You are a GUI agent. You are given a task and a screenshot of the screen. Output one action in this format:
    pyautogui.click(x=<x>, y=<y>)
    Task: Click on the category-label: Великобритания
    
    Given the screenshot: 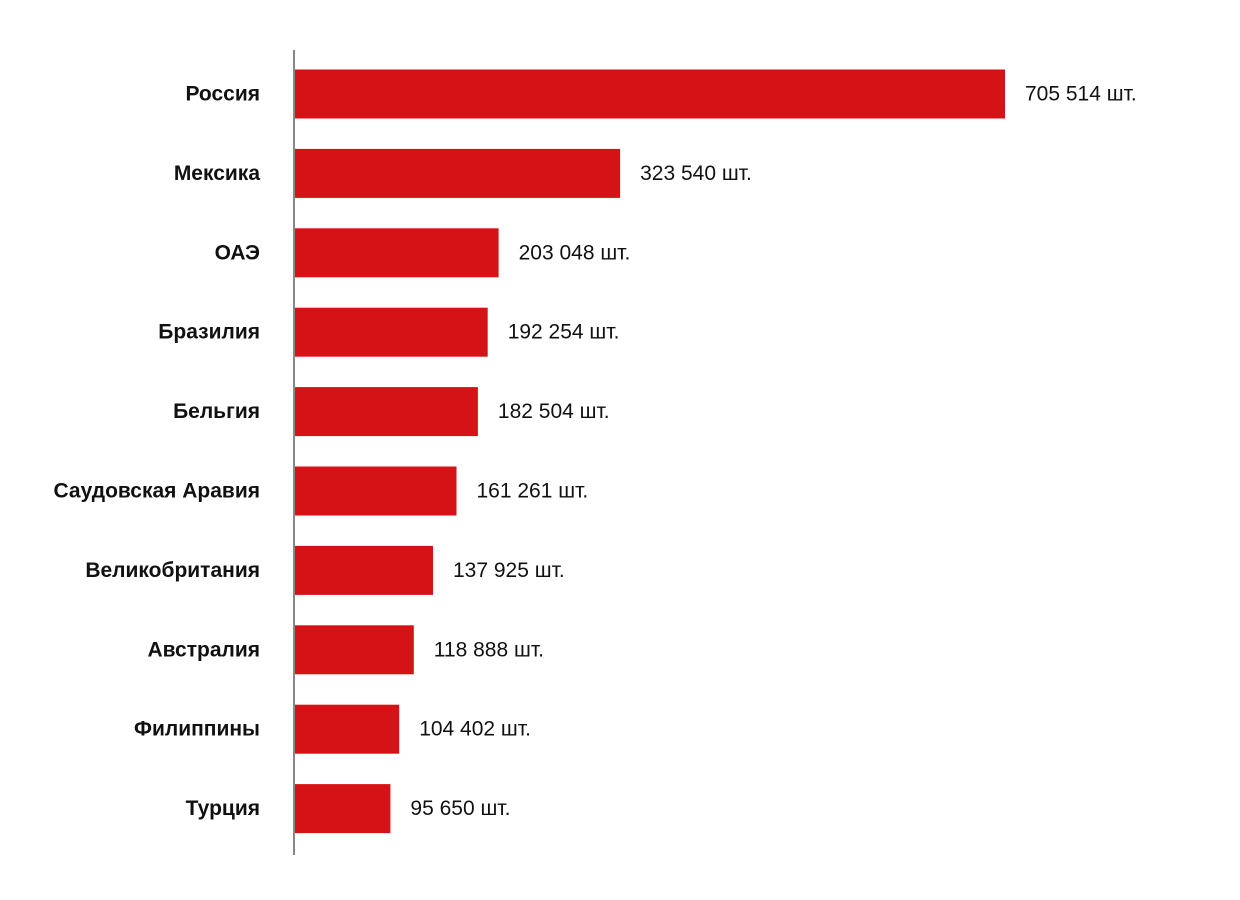 What is the action you would take?
    pyautogui.click(x=172, y=570)
    